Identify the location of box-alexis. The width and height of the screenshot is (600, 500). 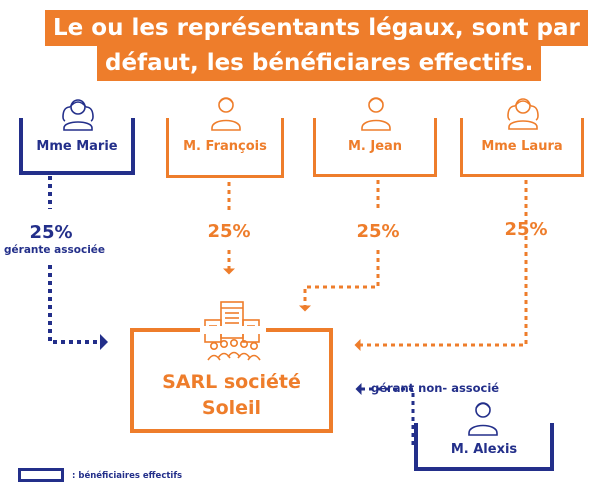
(484, 447).